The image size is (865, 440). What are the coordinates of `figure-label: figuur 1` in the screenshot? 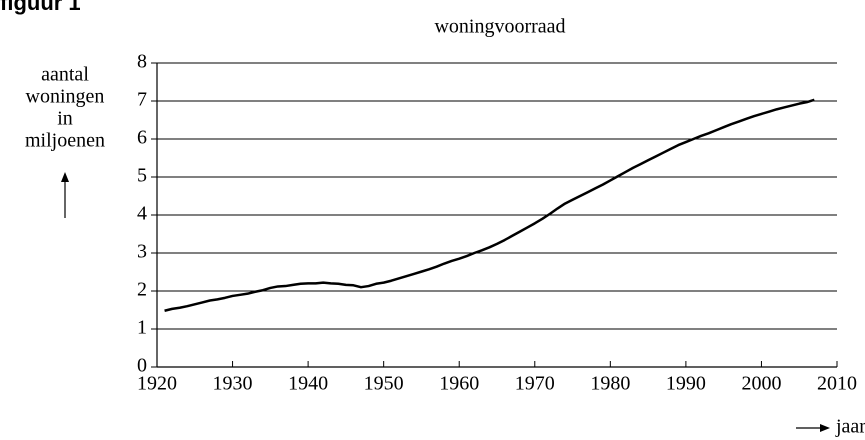 It's located at (40, 7).